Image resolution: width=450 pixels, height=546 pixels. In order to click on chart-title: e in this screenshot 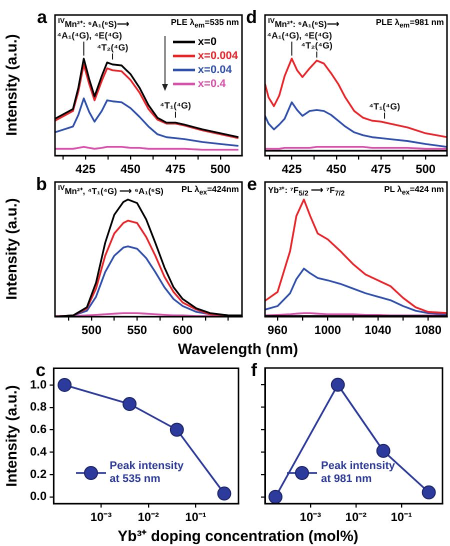, I will do `click(251, 184)`.